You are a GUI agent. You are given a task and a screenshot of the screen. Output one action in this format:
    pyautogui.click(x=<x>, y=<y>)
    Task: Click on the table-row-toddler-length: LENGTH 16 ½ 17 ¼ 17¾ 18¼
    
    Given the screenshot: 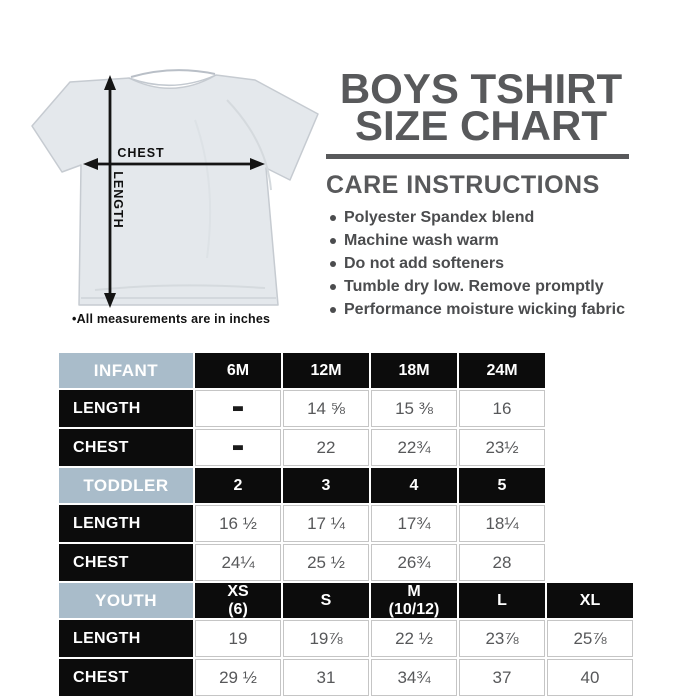 What is the action you would take?
    pyautogui.click(x=346, y=523)
    